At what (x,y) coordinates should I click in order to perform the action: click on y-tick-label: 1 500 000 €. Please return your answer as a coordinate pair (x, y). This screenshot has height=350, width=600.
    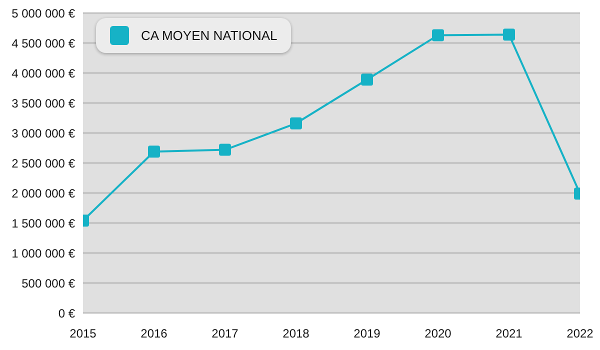
    Looking at the image, I should click on (44, 223).